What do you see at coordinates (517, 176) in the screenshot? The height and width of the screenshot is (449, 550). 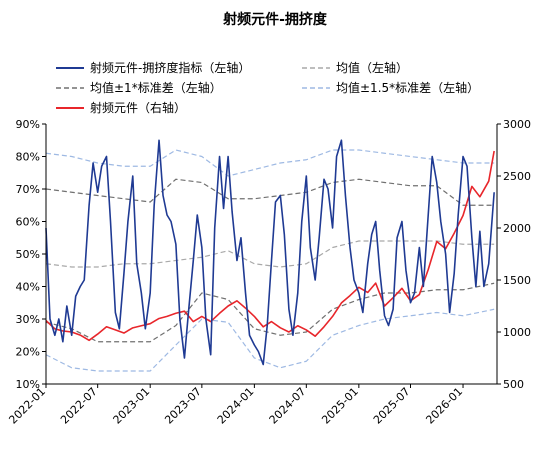 I see `y-right-tick-label: 2500` at bounding box center [517, 176].